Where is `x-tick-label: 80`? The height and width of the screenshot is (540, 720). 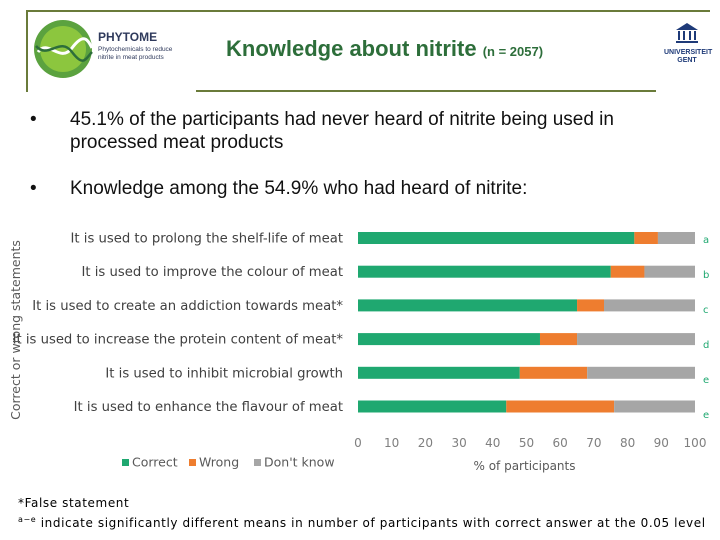 x-tick-label: 80 is located at coordinates (627, 443).